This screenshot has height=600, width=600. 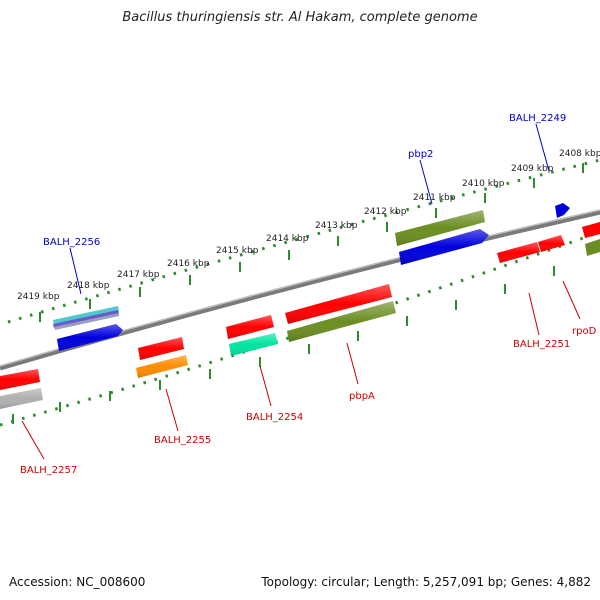 I want to click on ruler-label-2418: 2418 kbp, so click(x=88, y=286).